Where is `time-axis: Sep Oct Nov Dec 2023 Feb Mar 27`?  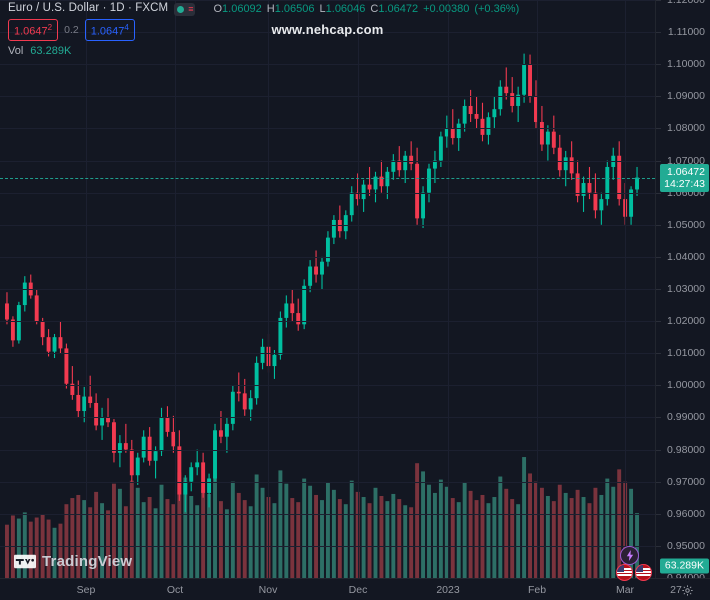 time-axis: Sep Oct Nov Dec 2023 Feb Mar 27 is located at coordinates (355, 589).